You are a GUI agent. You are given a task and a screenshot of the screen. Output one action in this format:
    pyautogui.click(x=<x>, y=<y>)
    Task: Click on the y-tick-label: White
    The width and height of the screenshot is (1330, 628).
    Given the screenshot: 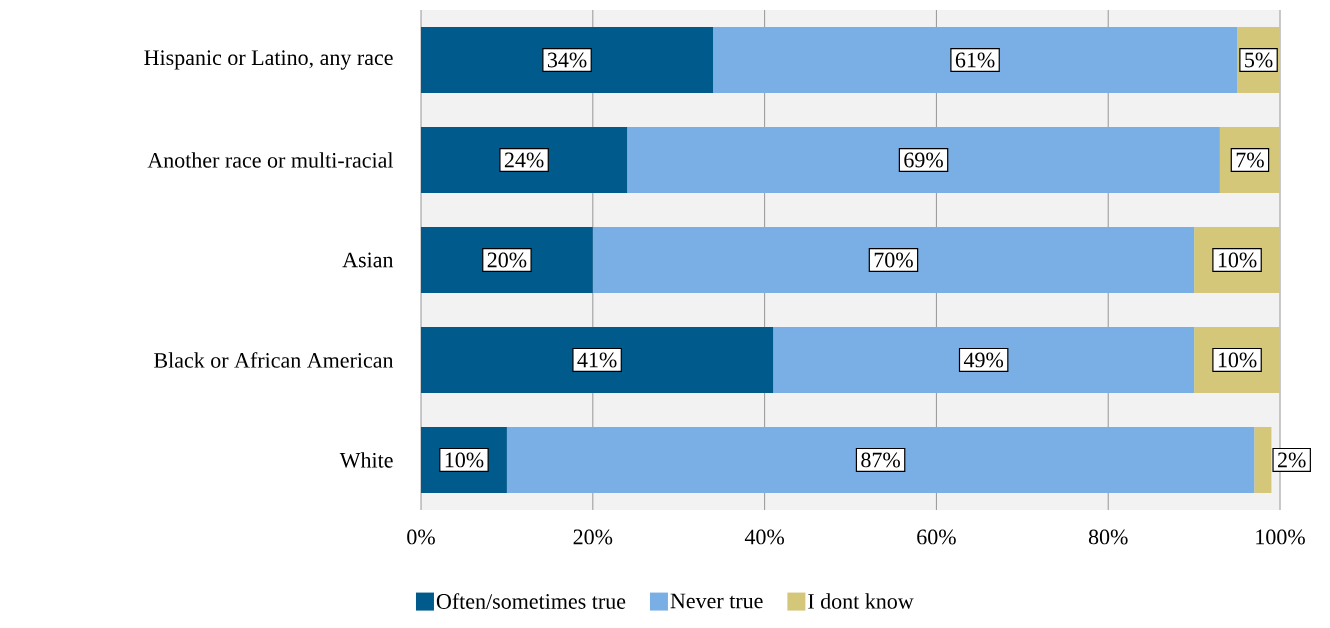 What is the action you would take?
    pyautogui.click(x=366, y=460)
    